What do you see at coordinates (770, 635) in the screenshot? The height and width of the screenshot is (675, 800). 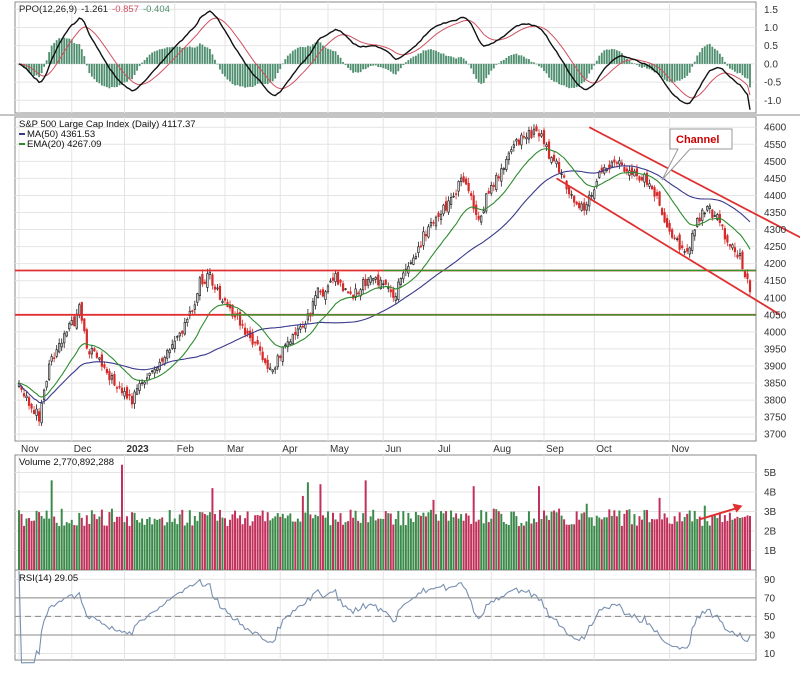 I see `rsi-y-tick-label: 30` at bounding box center [770, 635].